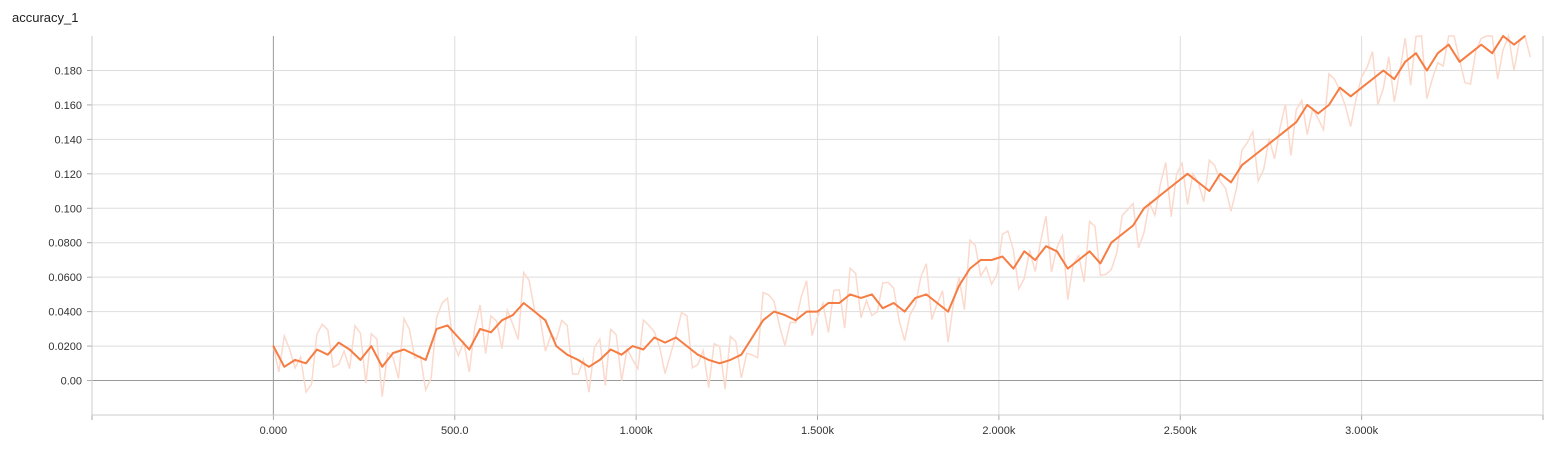 The image size is (1555, 455). I want to click on x-tick-label: 1.500k, so click(818, 431).